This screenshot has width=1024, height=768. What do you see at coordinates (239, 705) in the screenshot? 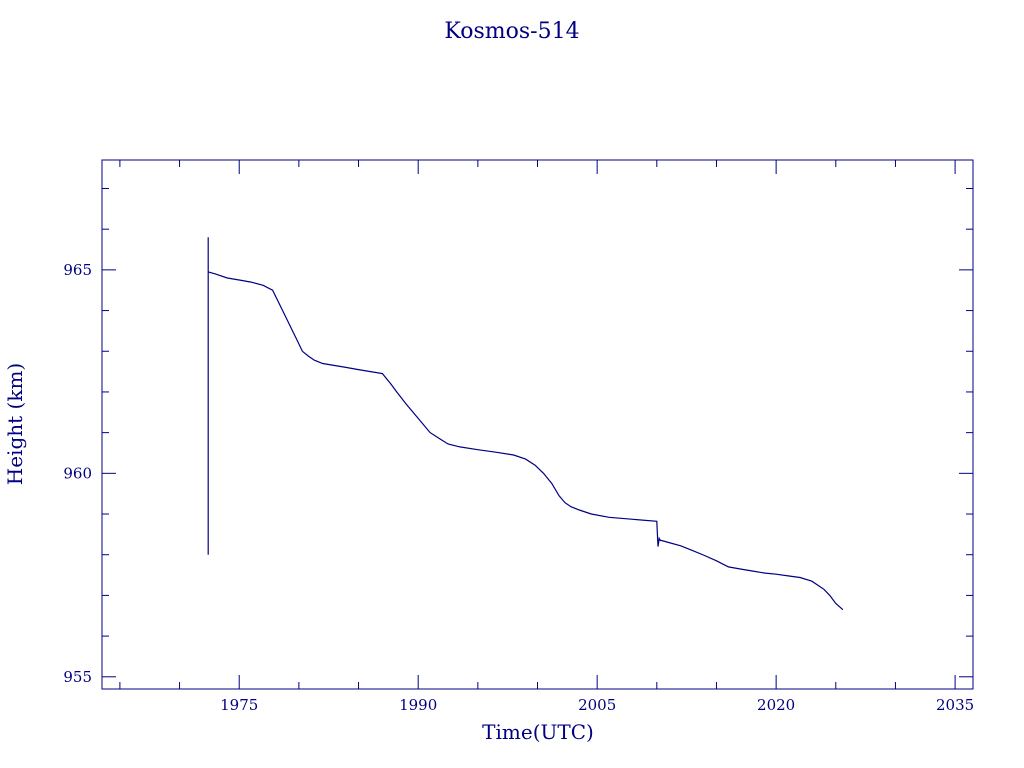
I see `x-tick-label: 1975` at bounding box center [239, 705].